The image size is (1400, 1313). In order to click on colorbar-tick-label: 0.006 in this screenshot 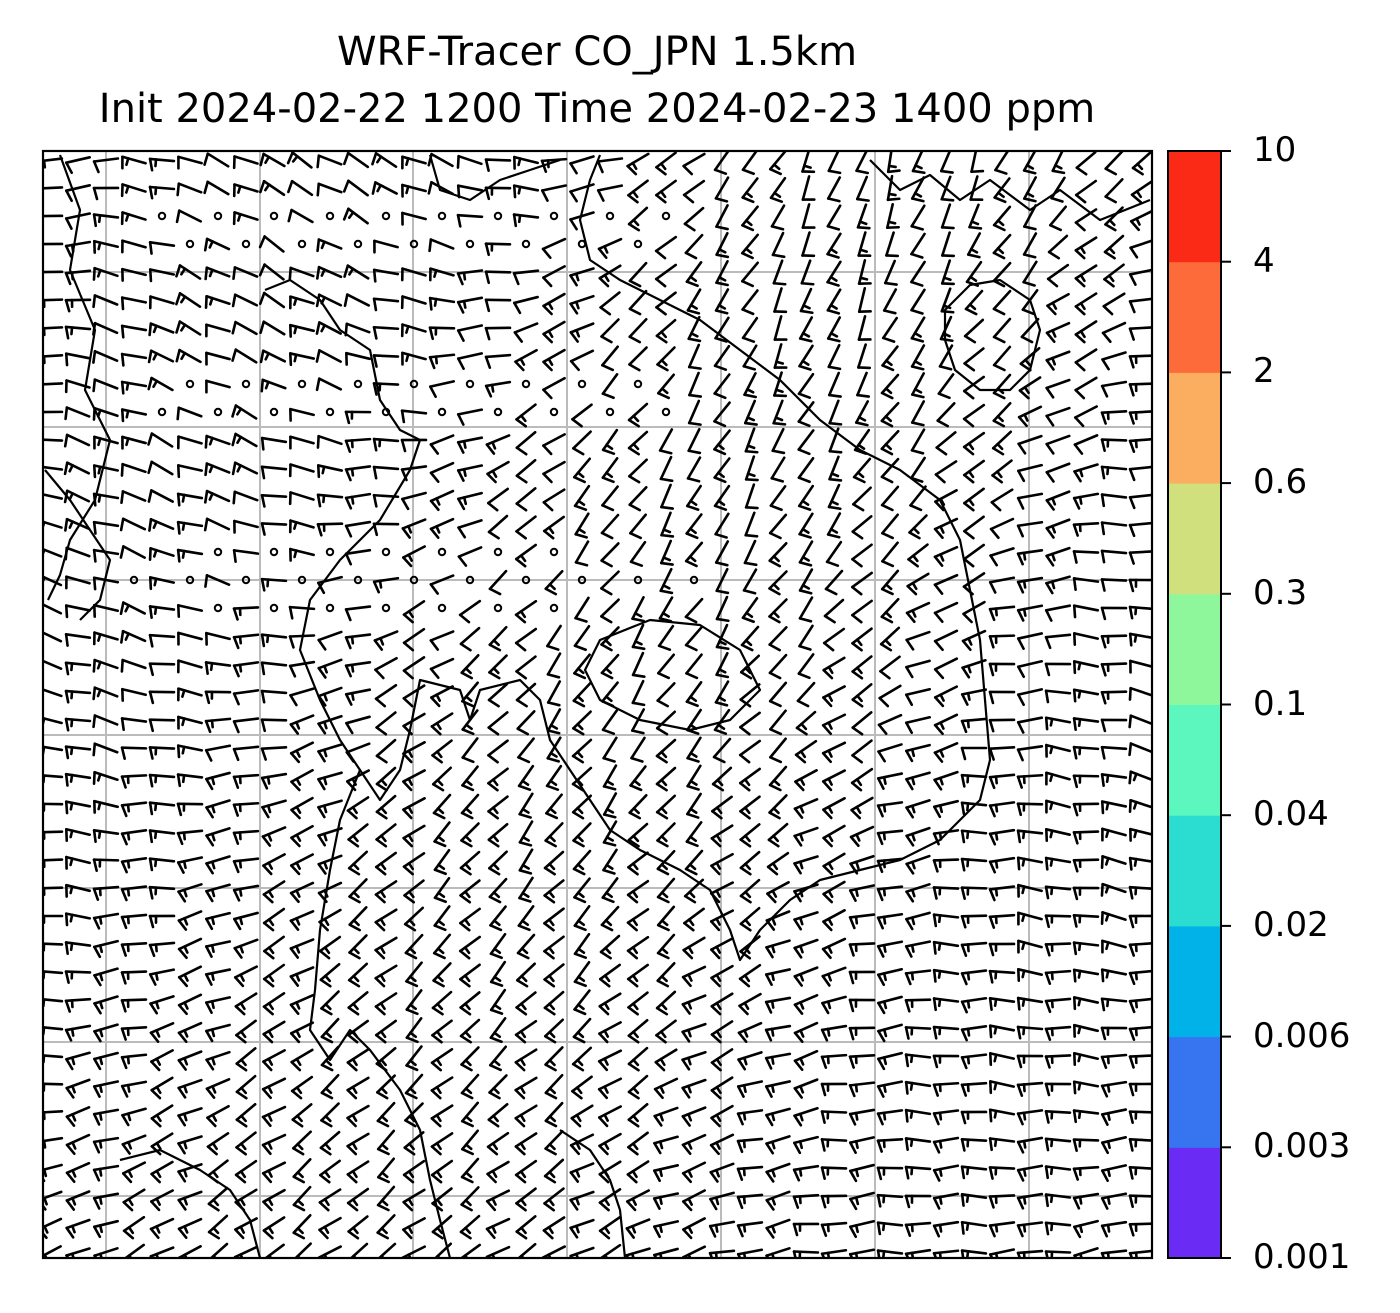, I will do `click(1302, 1035)`.